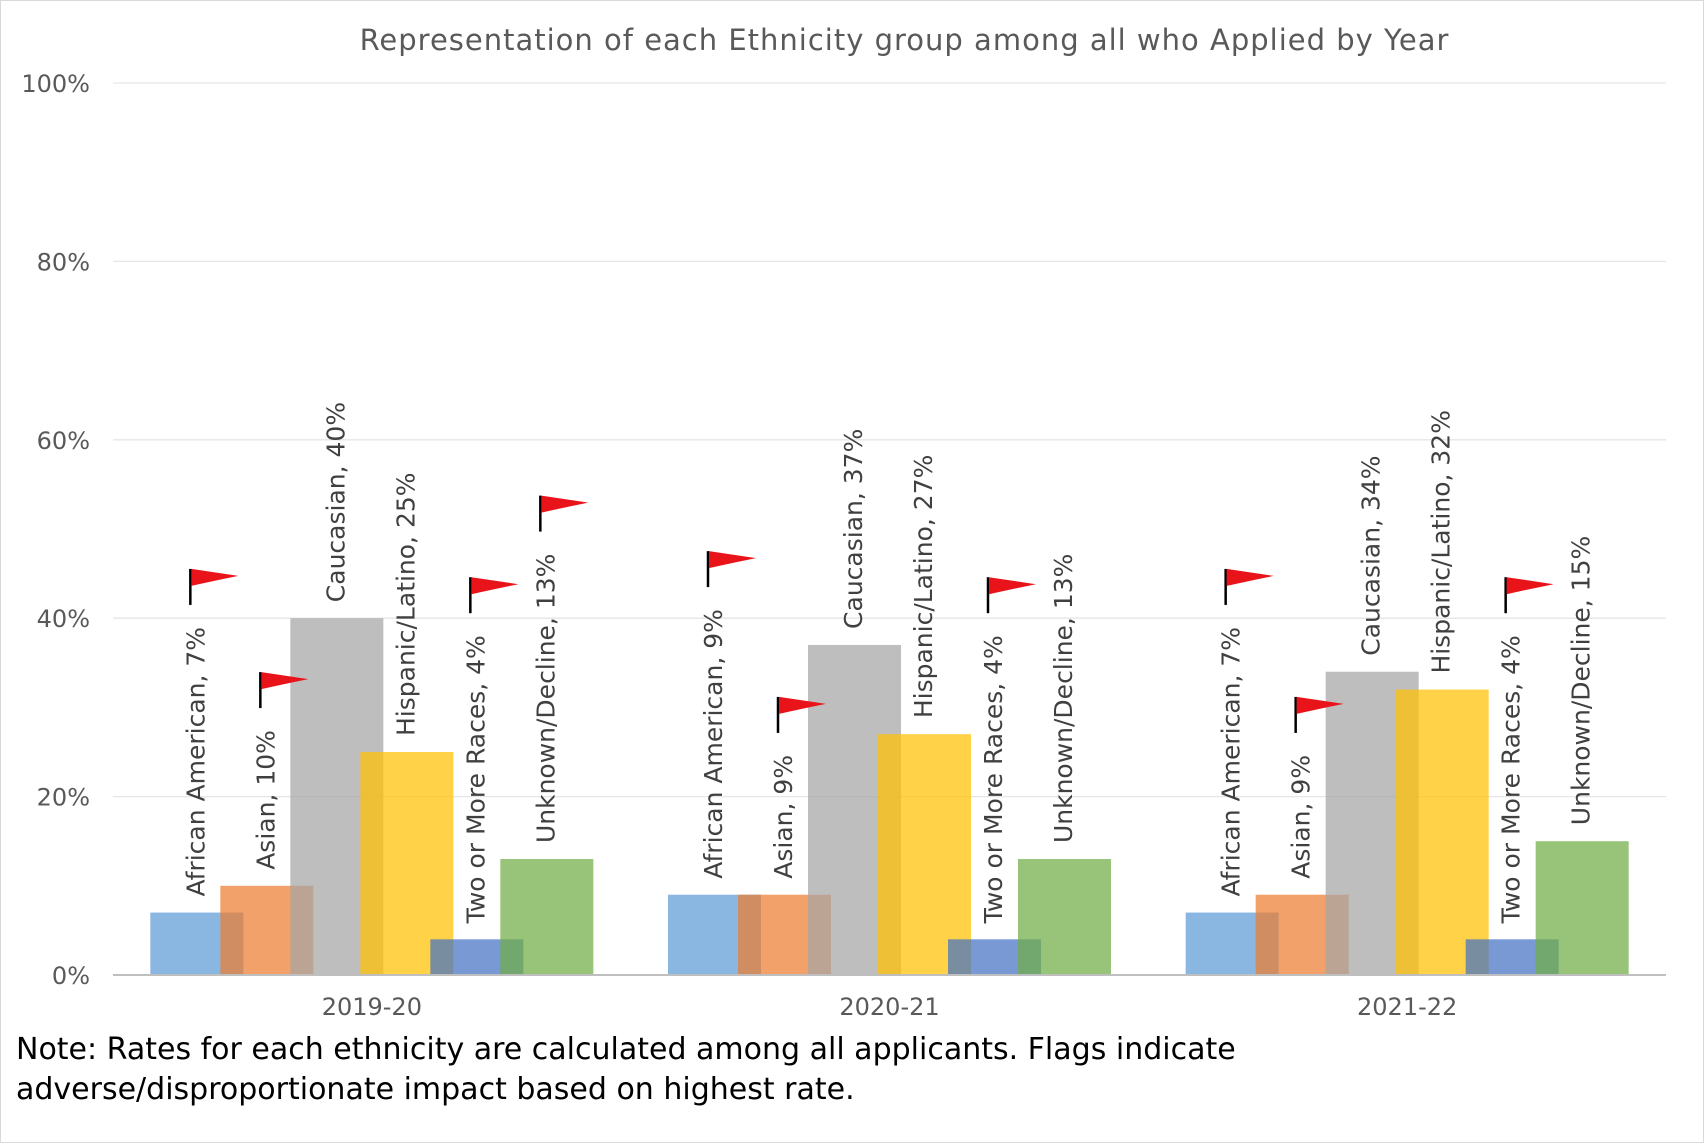 This screenshot has width=1704, height=1143. Describe the element at coordinates (63, 262) in the screenshot. I see `y-tick-label: 80%` at that location.